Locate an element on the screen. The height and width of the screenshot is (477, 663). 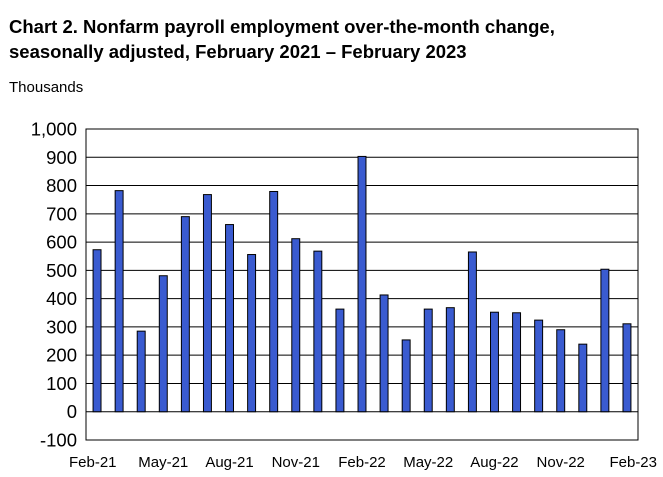
x-tick-label: Nov-21 is located at coordinates (296, 462).